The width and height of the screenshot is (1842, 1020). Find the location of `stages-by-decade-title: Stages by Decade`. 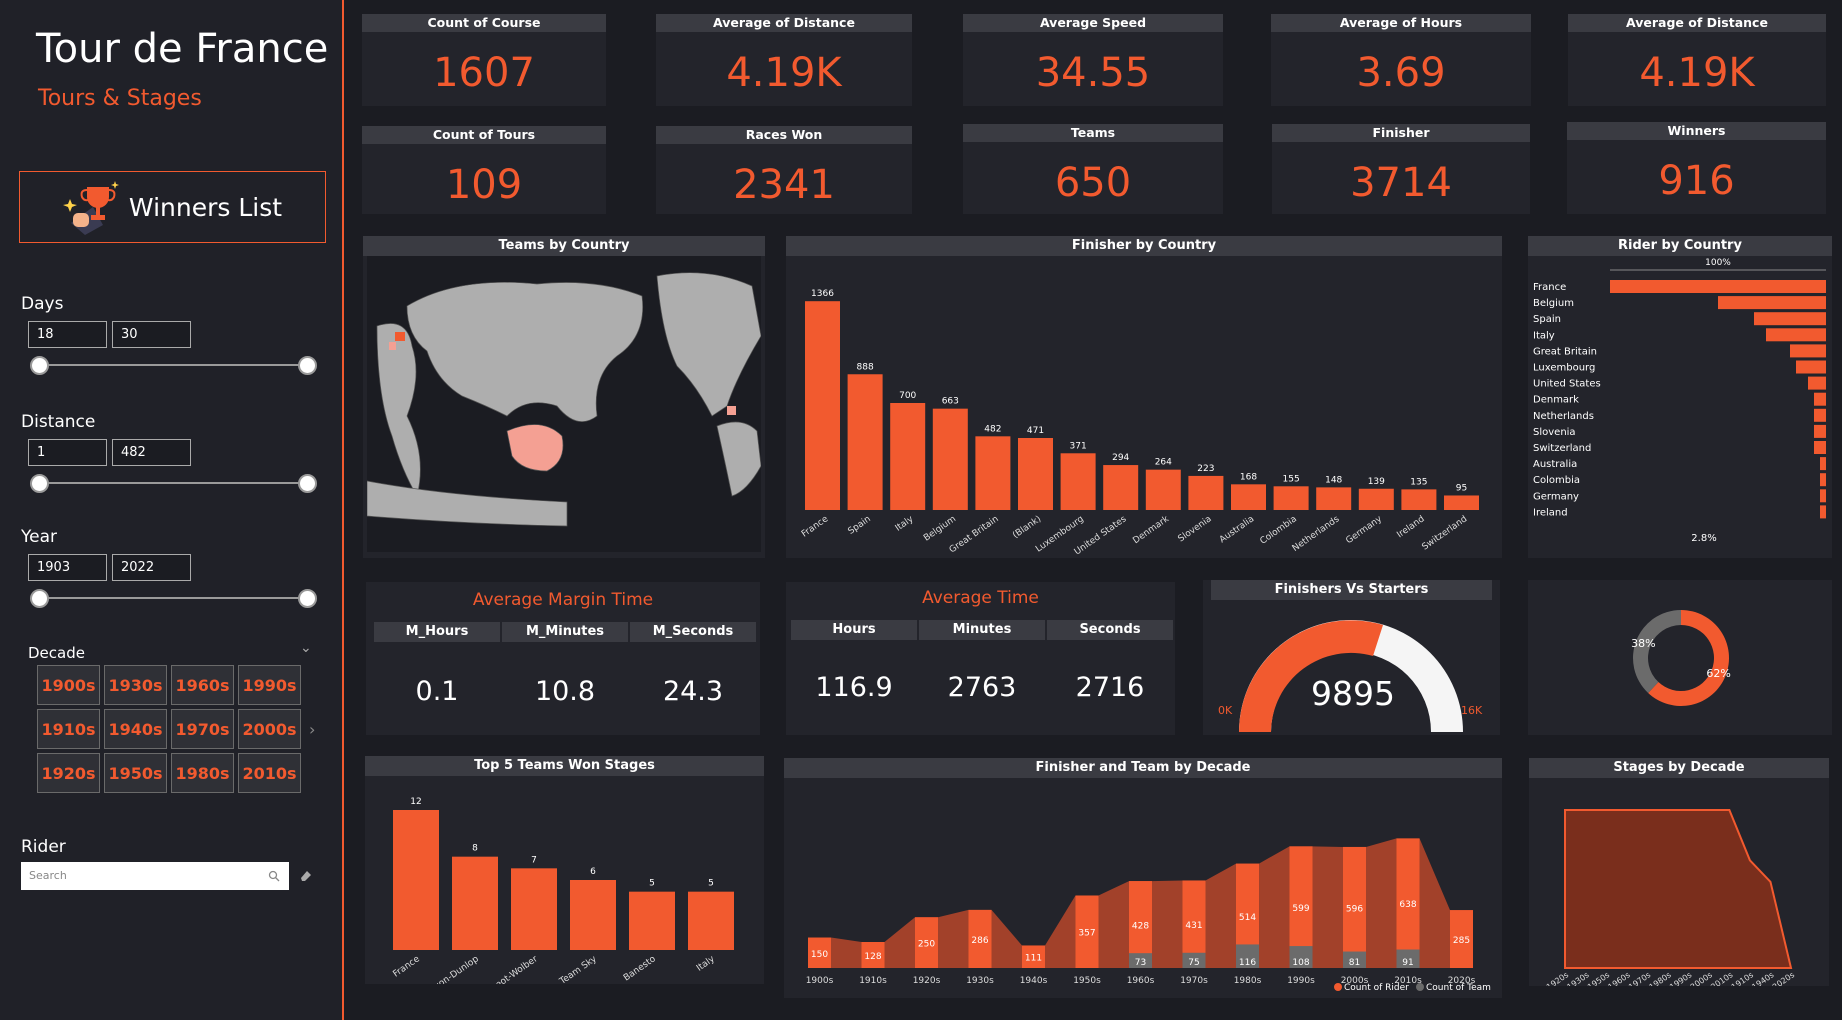

stages-by-decade-title: Stages by Decade is located at coordinates (1679, 768).